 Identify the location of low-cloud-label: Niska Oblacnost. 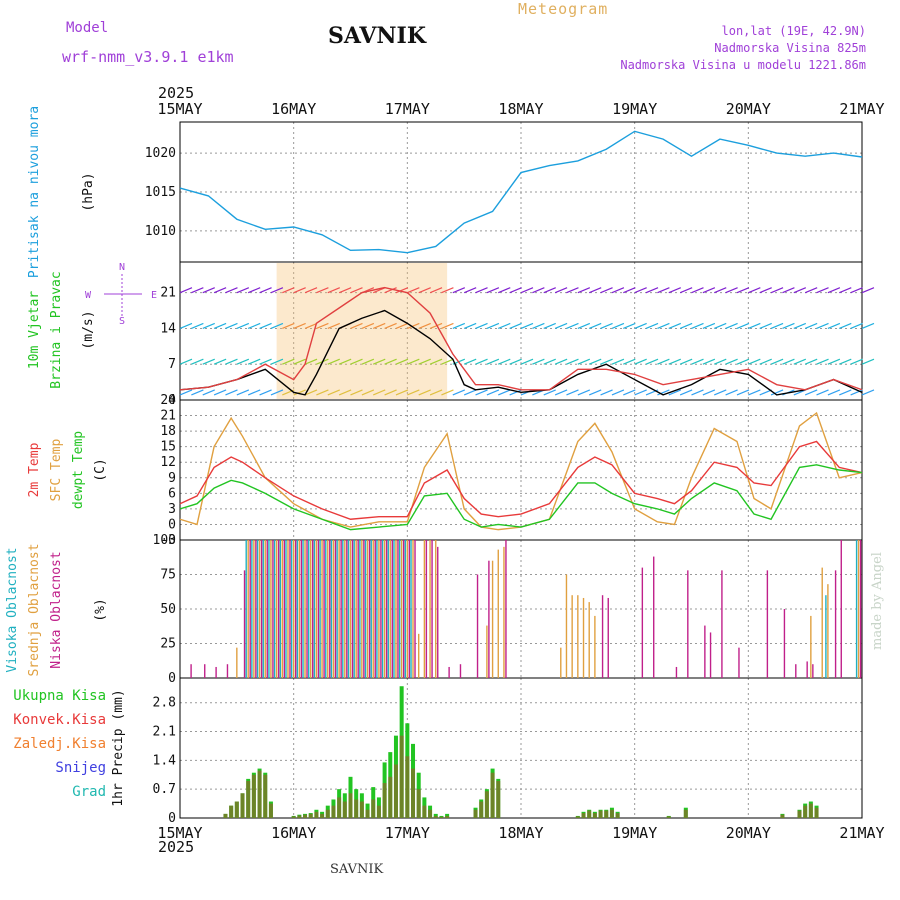
(56, 609).